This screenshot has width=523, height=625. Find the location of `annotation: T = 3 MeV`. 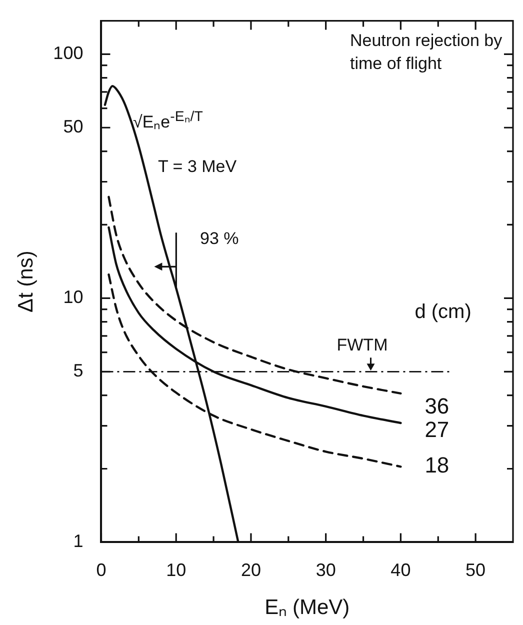

annotation: T = 3 MeV is located at coordinates (198, 167).